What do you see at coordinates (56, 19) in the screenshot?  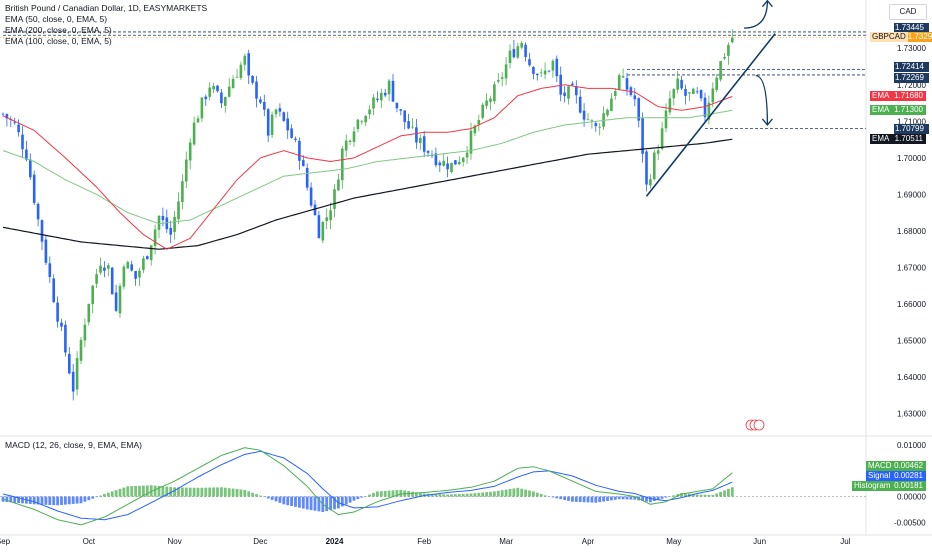 I see `ema50-legend: EMA (50, close, 0, EMA, 5)` at bounding box center [56, 19].